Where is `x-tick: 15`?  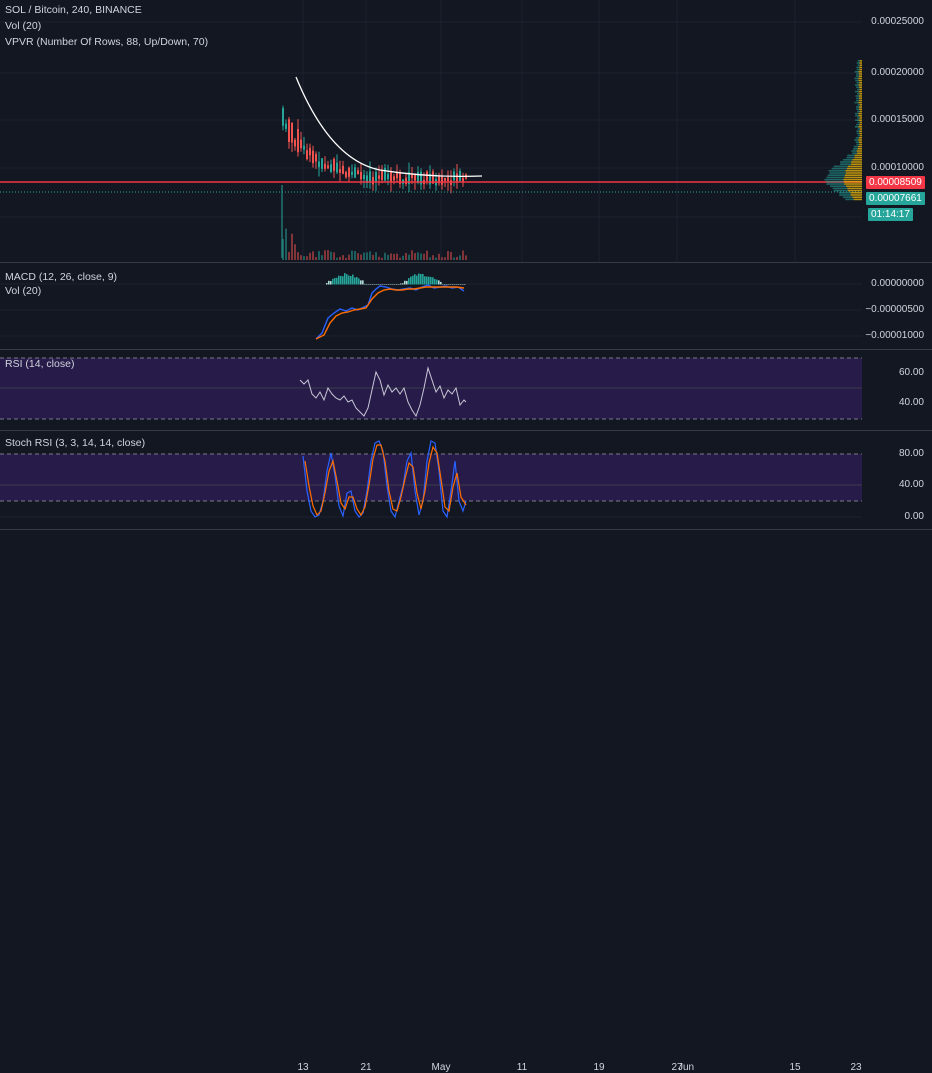 x-tick: 15 is located at coordinates (795, 1067).